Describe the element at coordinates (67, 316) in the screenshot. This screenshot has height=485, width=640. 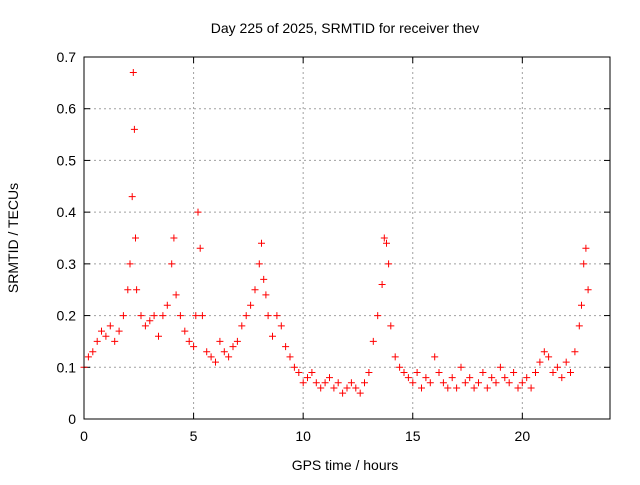
I see `y-tick-label: 0.2` at that location.